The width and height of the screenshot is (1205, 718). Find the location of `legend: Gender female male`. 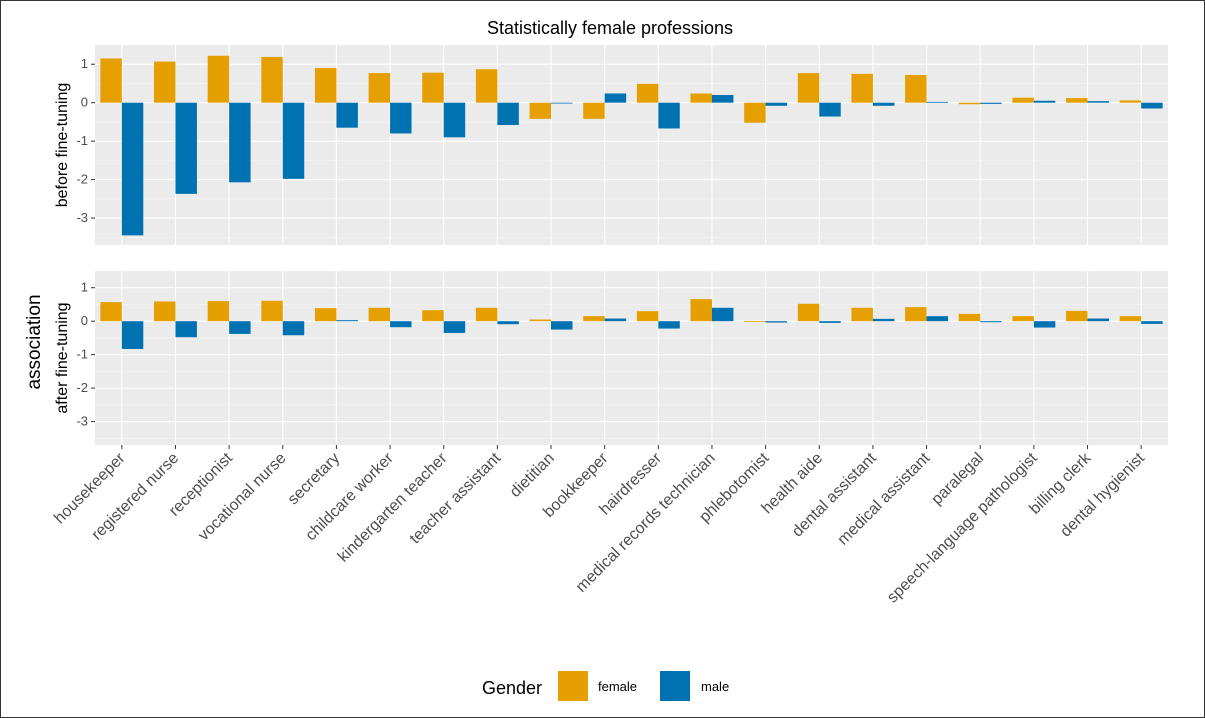

legend: Gender female male is located at coordinates (605, 686).